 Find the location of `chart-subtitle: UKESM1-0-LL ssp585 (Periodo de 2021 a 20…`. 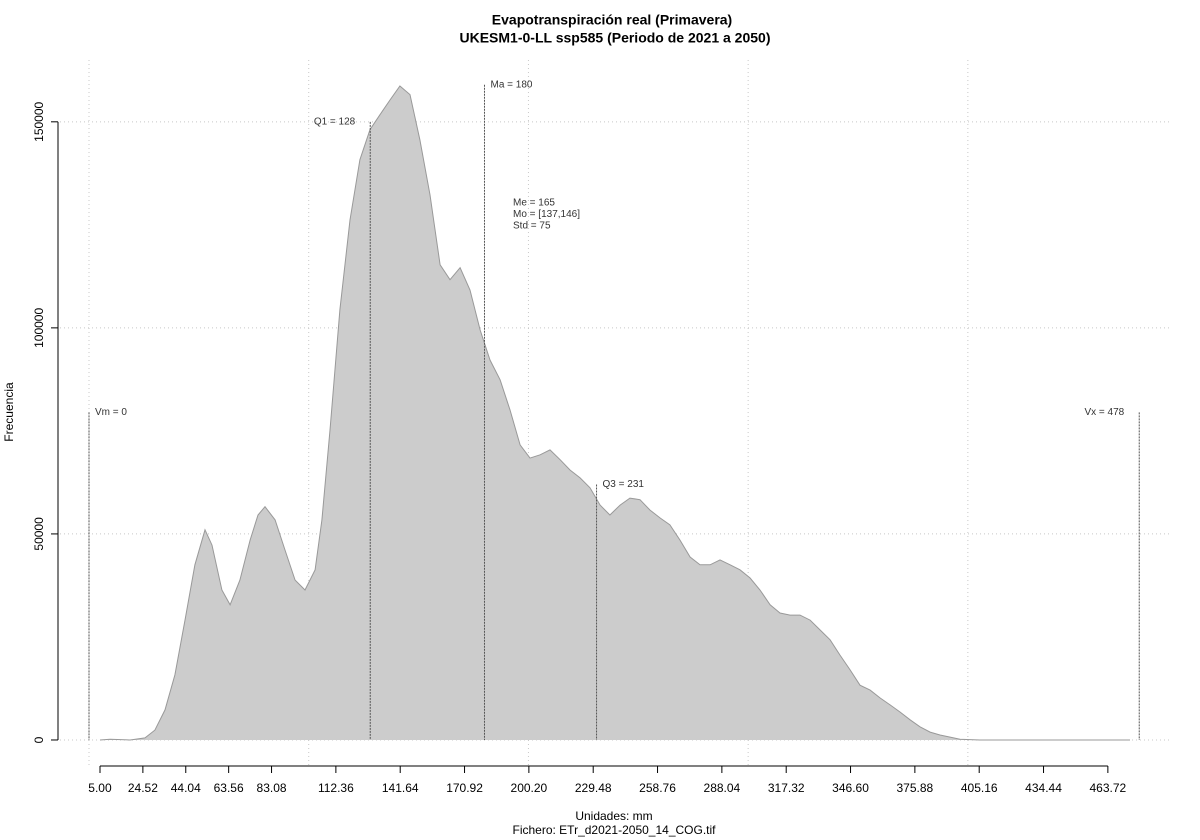

chart-subtitle: UKESM1-0-LL ssp585 (Periodo de 2021 a 20… is located at coordinates (615, 38).